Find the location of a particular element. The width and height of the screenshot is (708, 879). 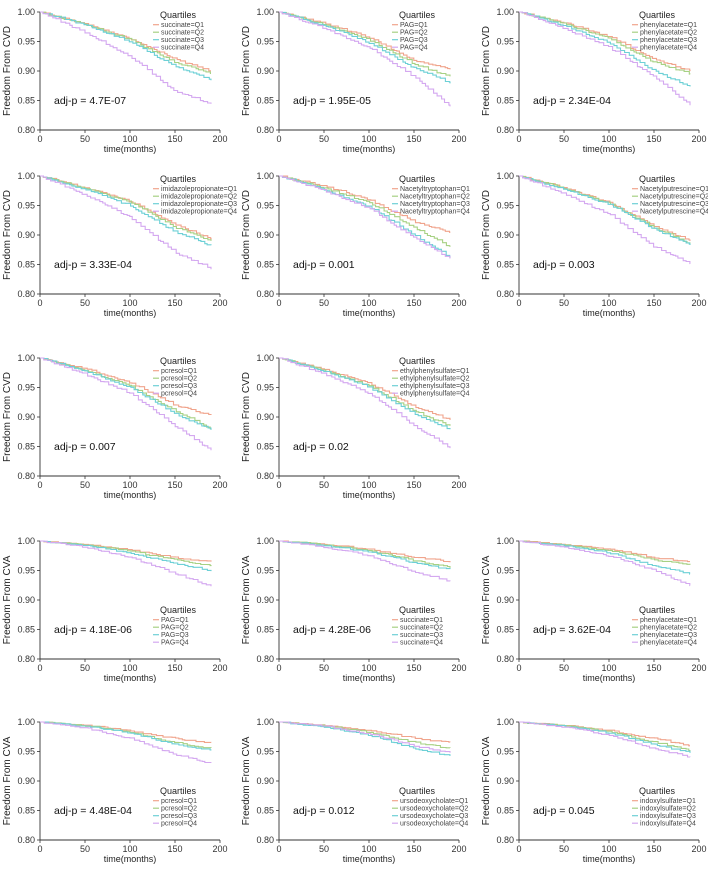

legend-label: Nacetylputrescine=Q3 is located at coordinates (674, 204).